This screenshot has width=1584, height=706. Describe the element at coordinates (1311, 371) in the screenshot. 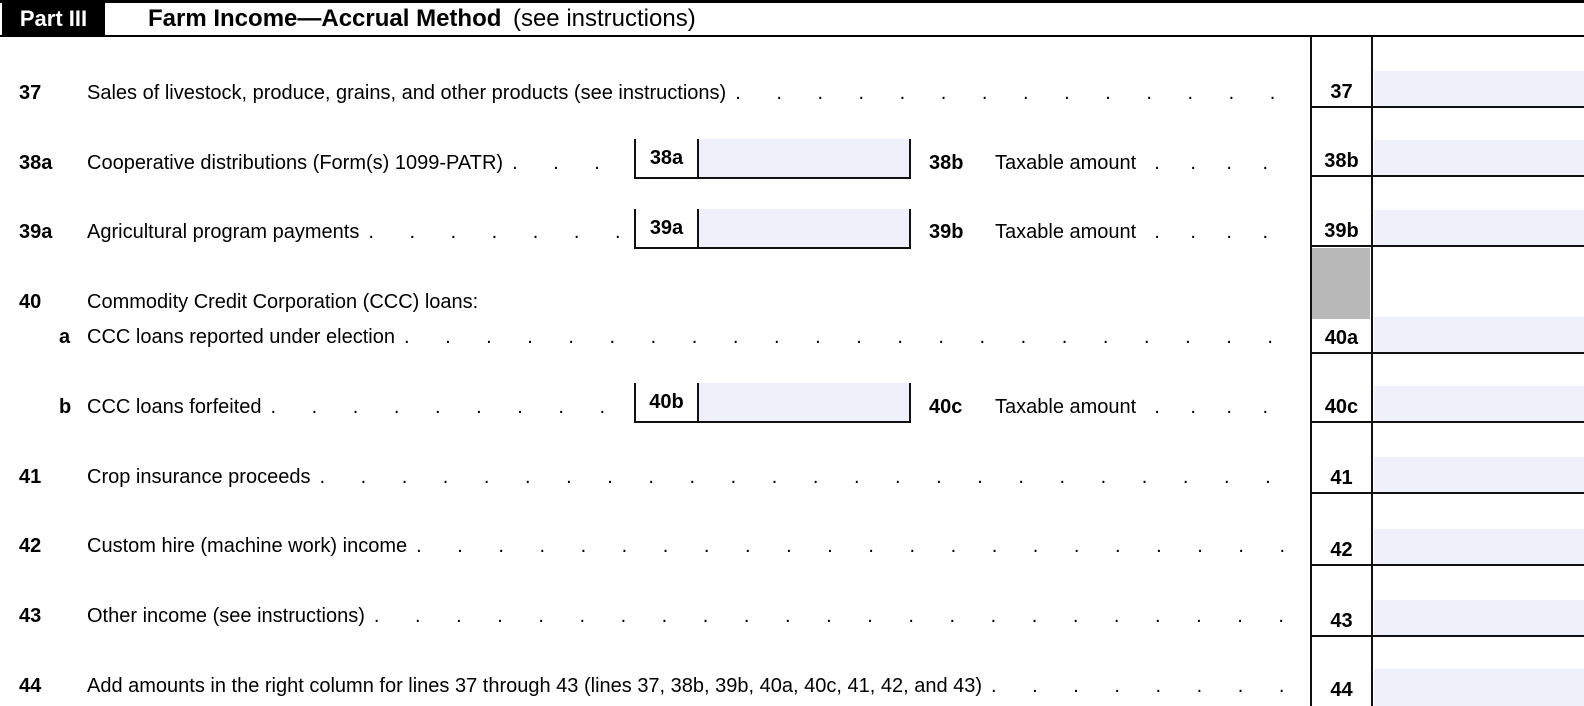

I see `grid-vline-left` at that location.